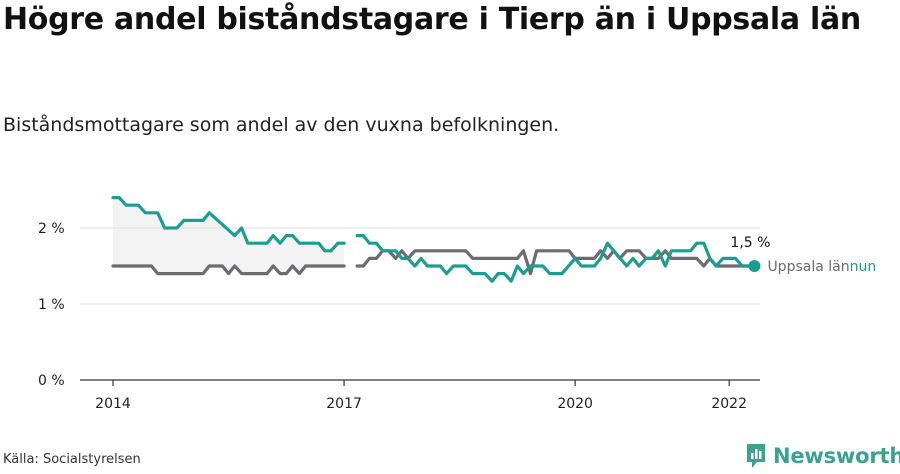 This screenshot has height=474, width=900. Describe the element at coordinates (729, 404) in the screenshot. I see `x-tick-label: 2022` at that location.